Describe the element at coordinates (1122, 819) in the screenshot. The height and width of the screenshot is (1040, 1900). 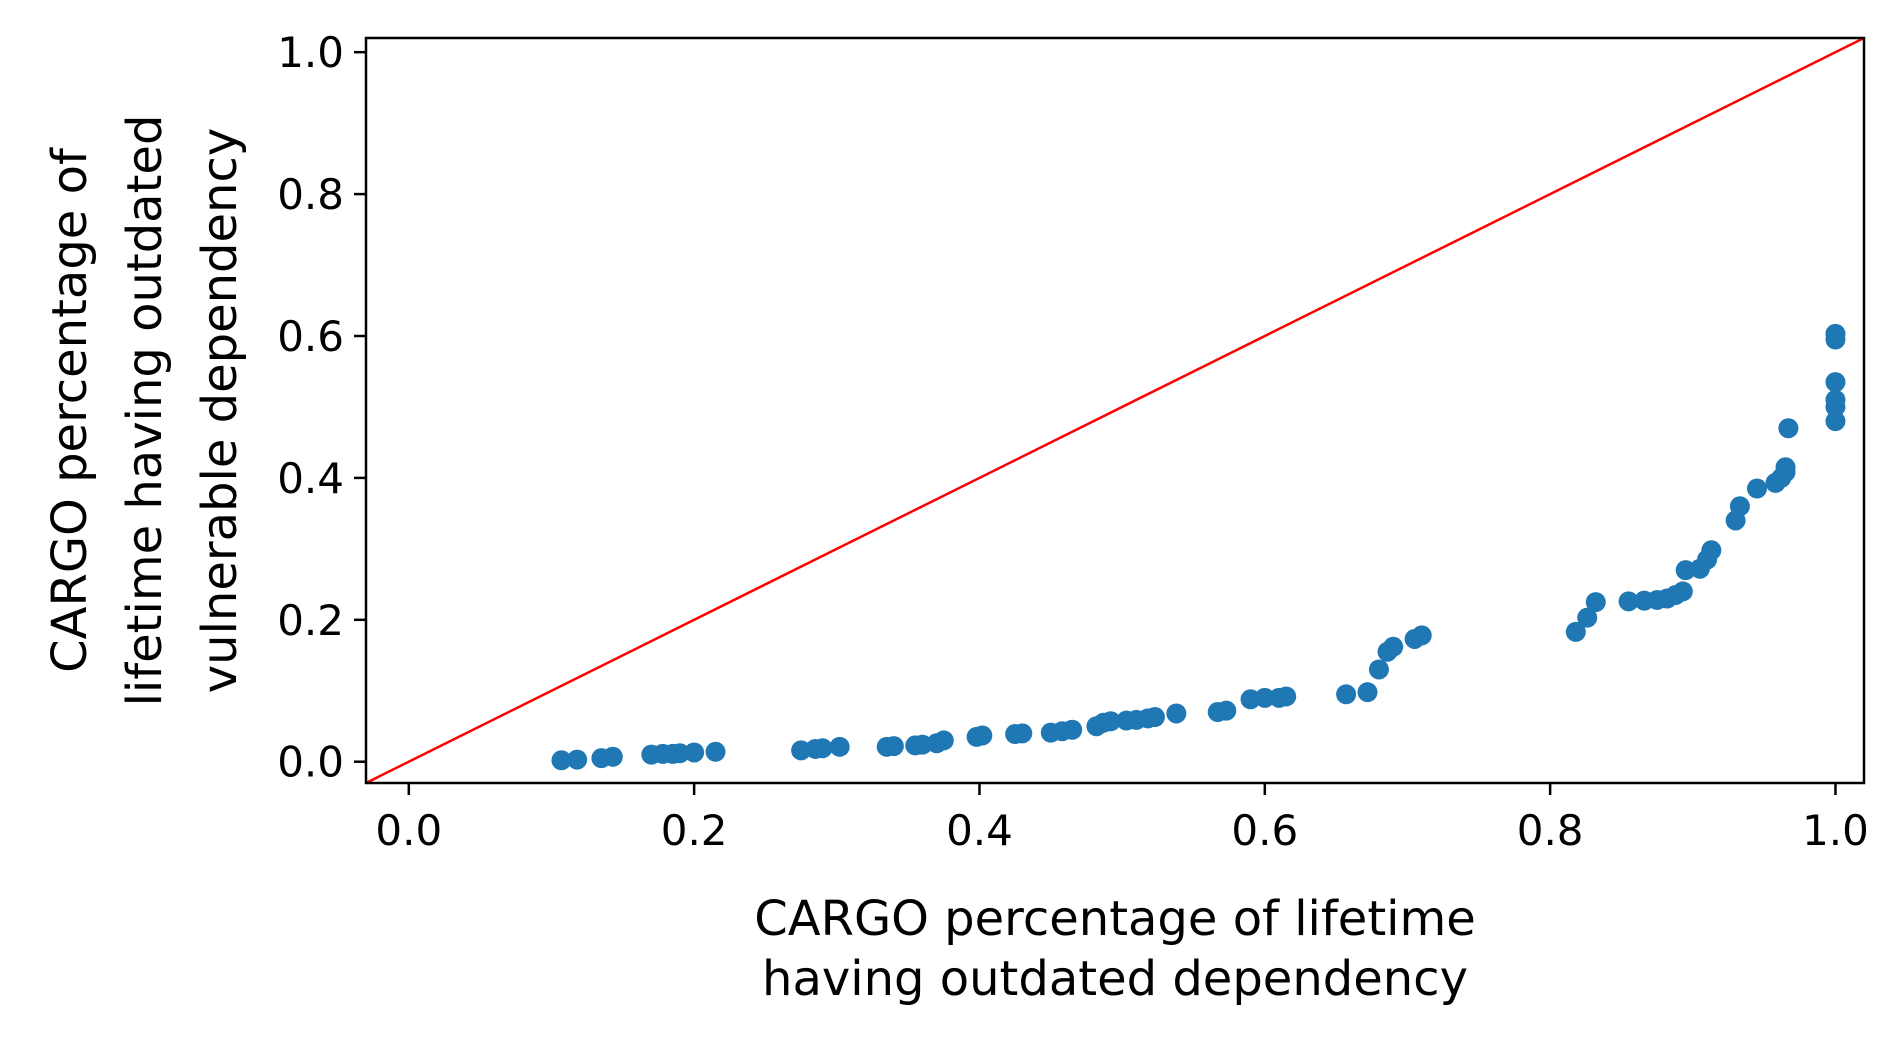
I see `x-axis: 0.0 0.2 0.4 0.6 0.8 1.0` at that location.